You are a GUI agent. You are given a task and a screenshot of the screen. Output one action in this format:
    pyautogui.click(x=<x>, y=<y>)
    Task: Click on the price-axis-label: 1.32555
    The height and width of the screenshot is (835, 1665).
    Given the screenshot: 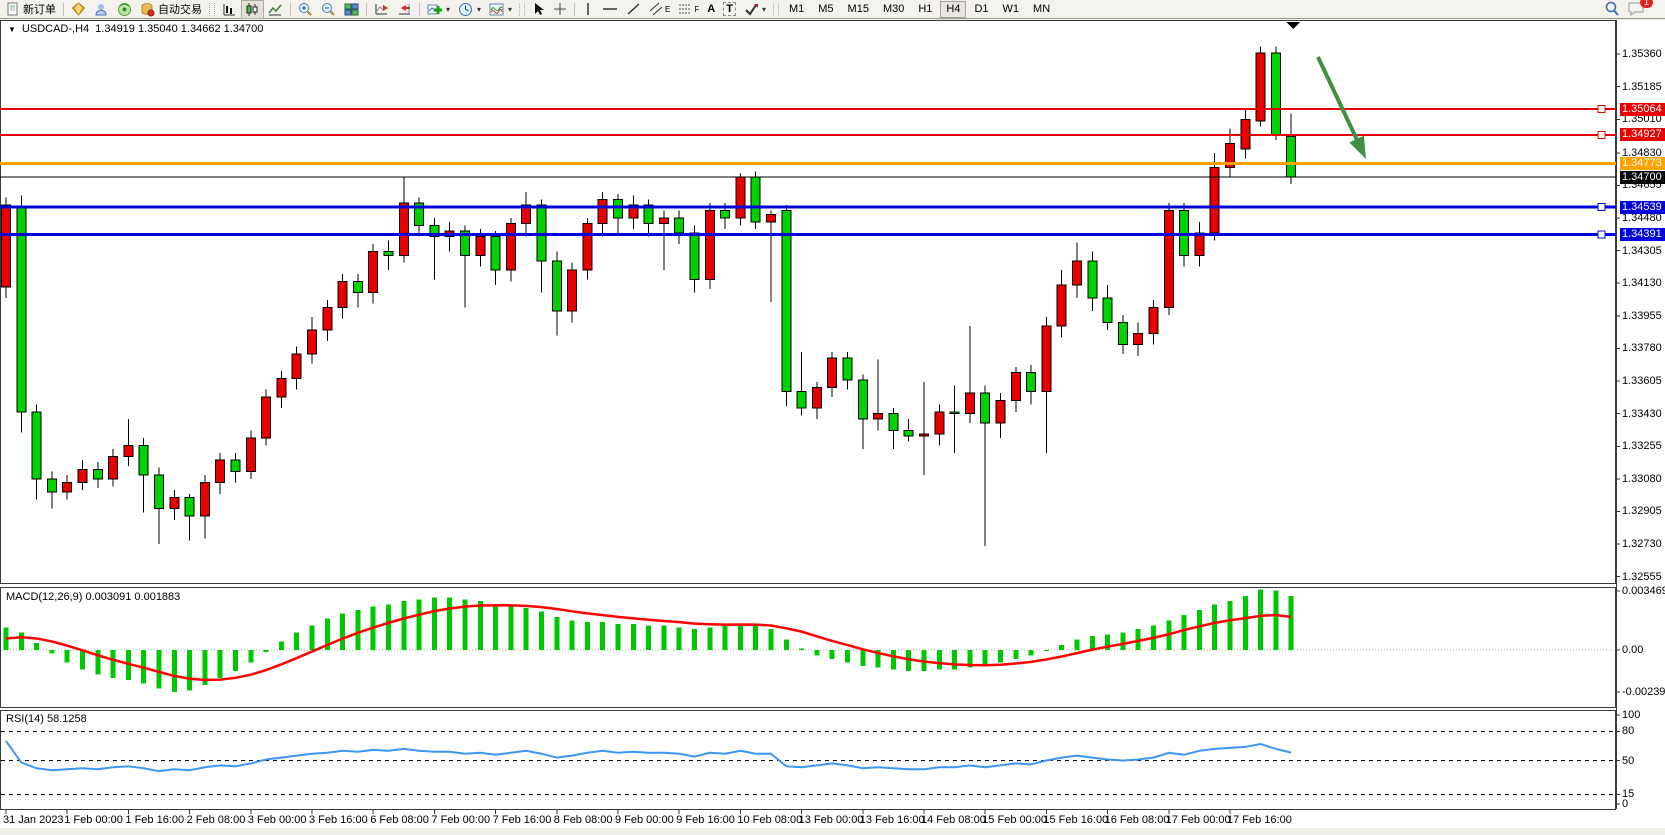 What is the action you would take?
    pyautogui.click(x=1642, y=576)
    